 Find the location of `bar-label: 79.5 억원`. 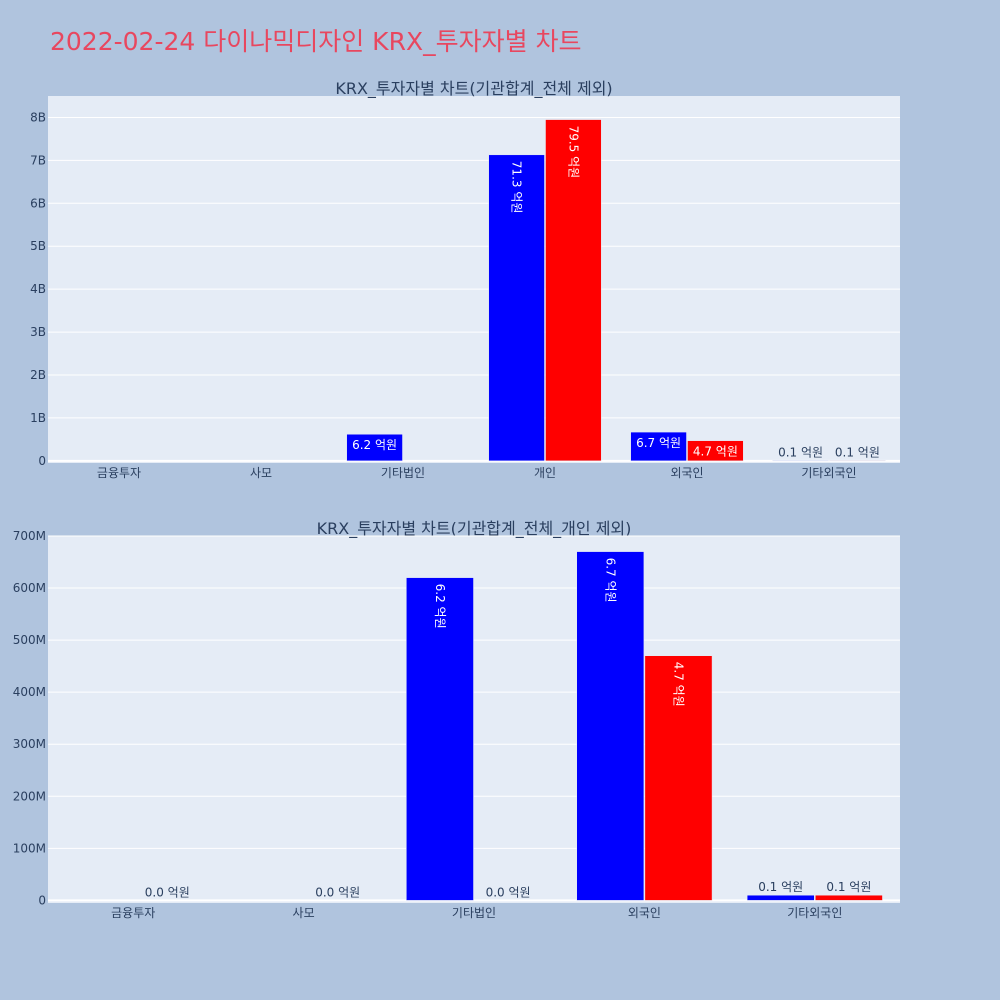

bar-label: 79.5 억원 is located at coordinates (573, 152).